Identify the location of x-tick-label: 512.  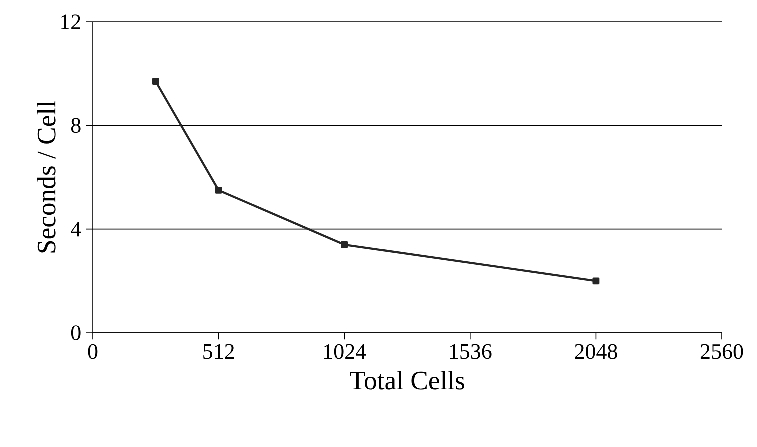
(219, 352).